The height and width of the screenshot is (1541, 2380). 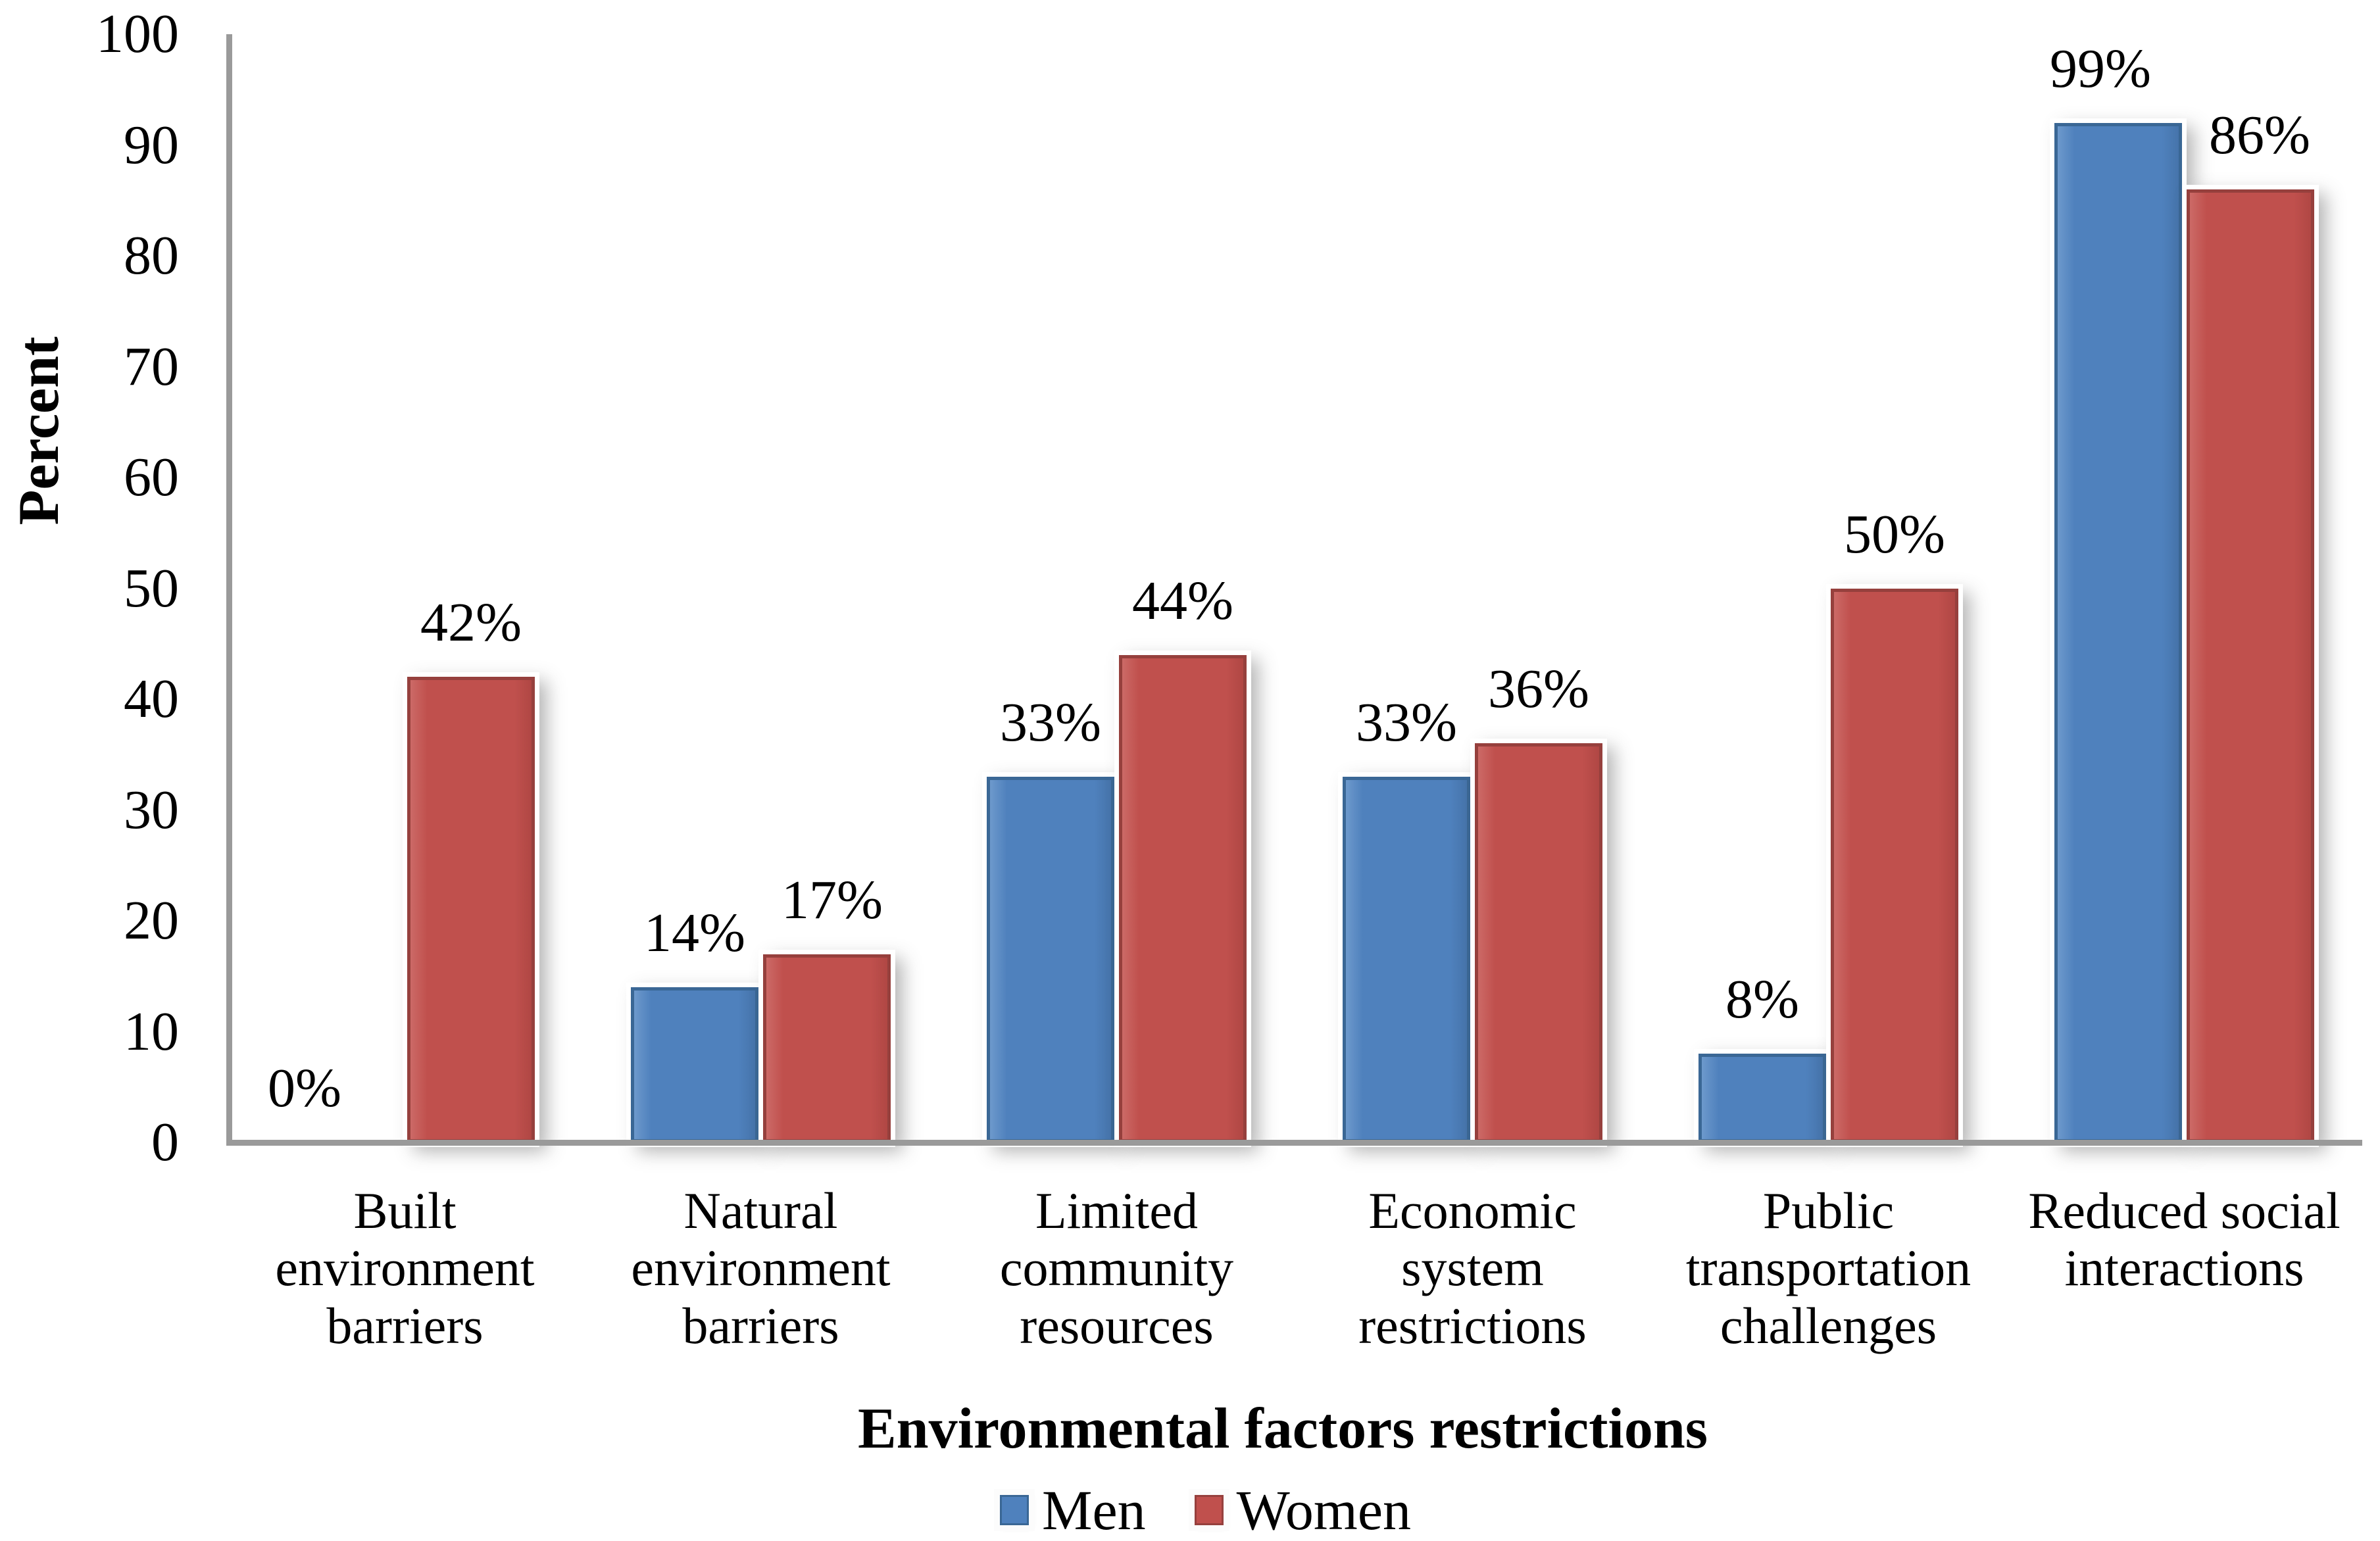 I want to click on y-tick-label: 60, so click(x=151, y=477).